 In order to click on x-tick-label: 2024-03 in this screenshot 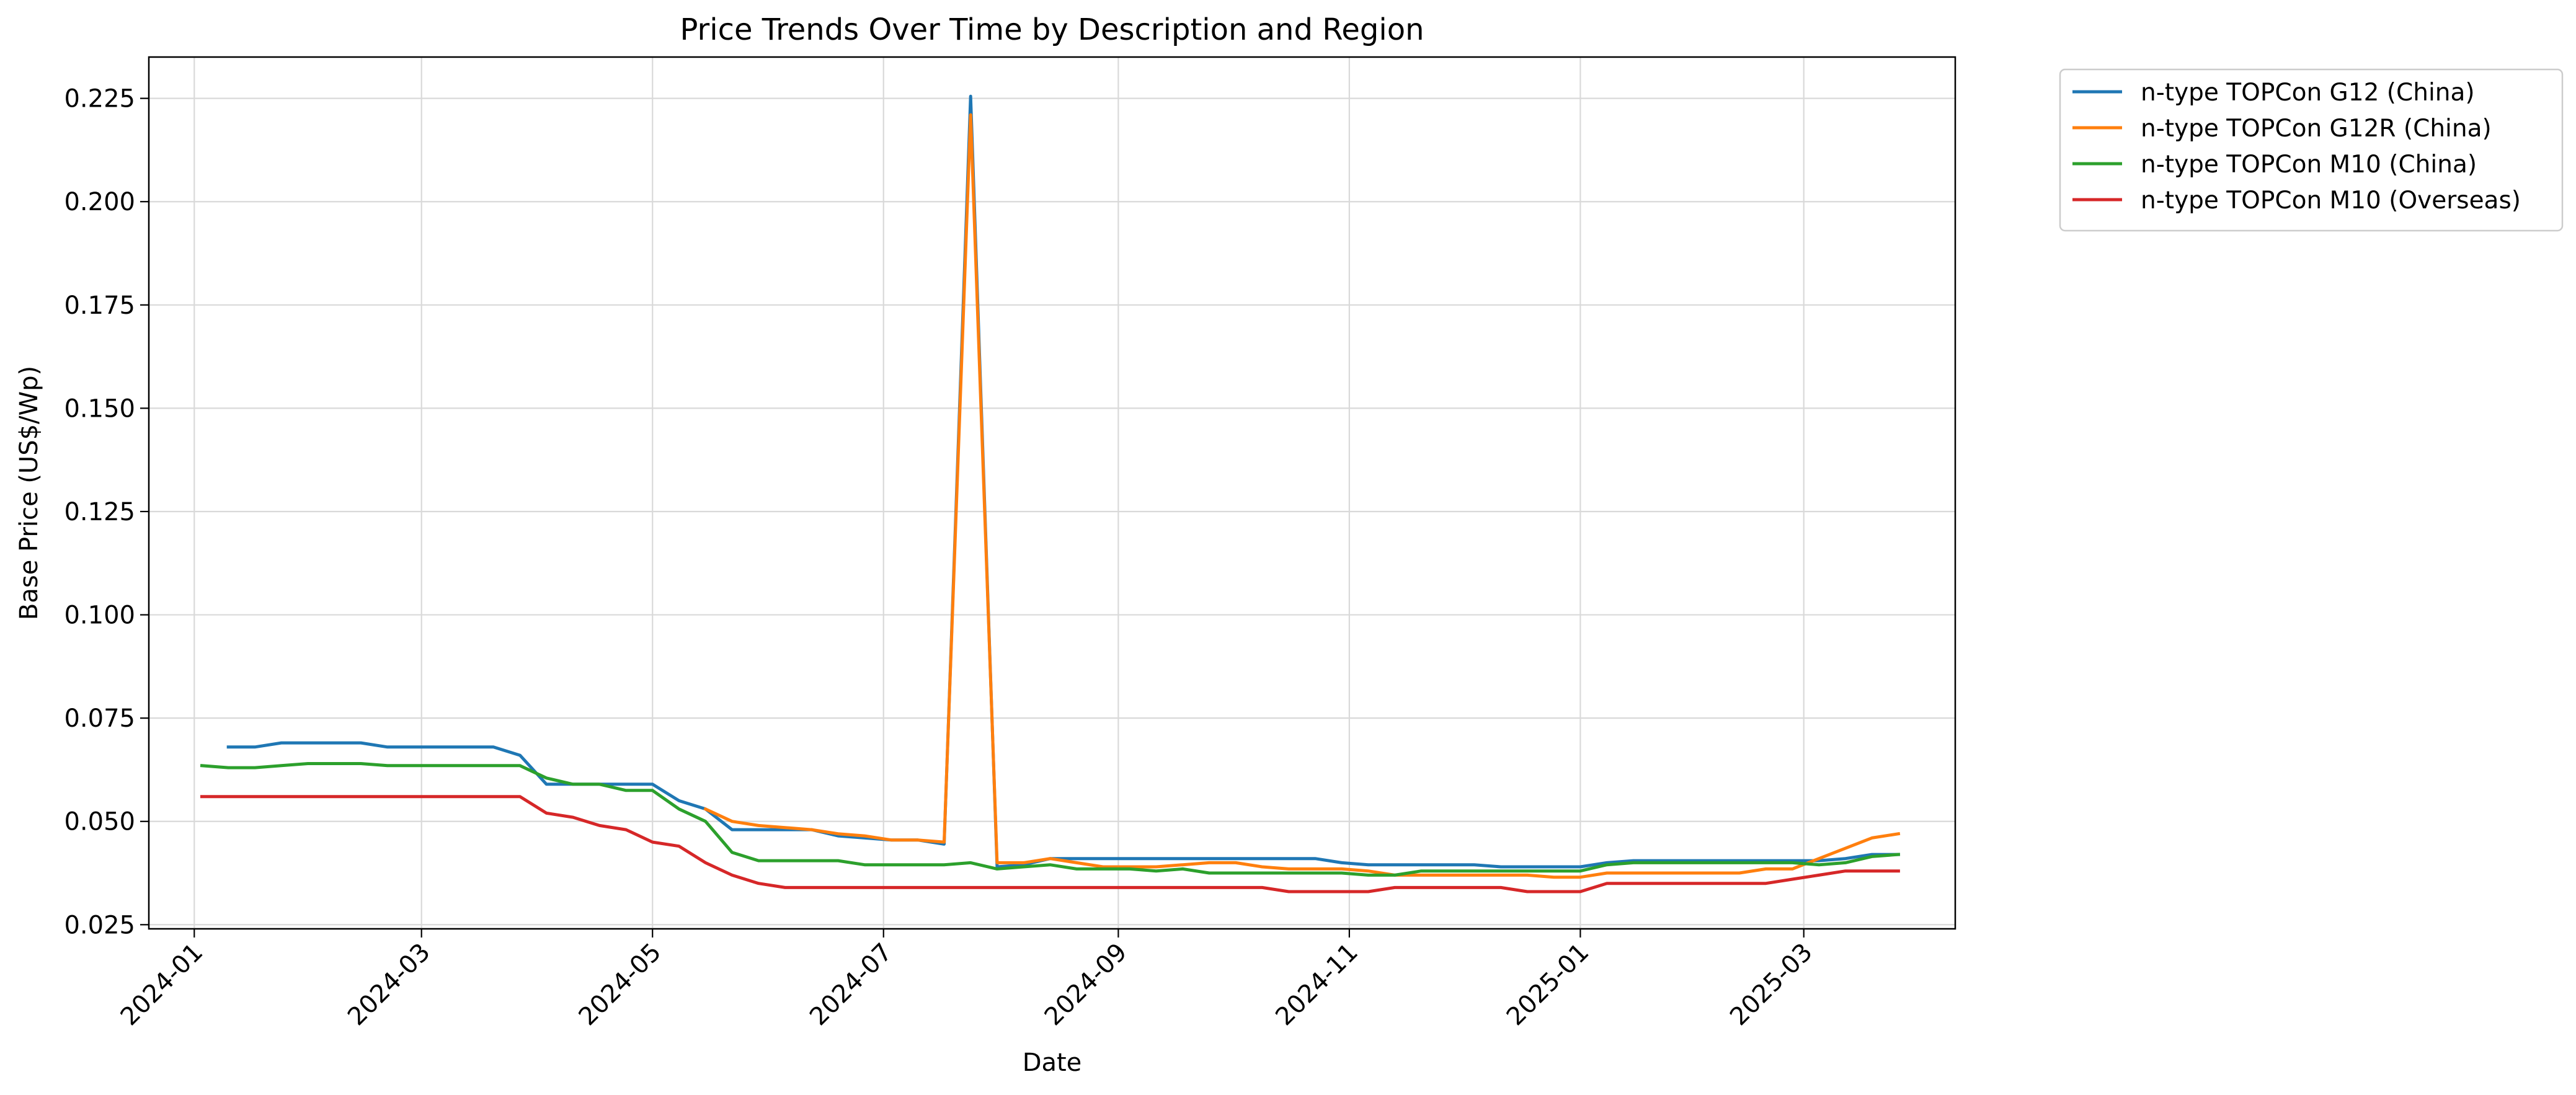, I will do `click(389, 985)`.